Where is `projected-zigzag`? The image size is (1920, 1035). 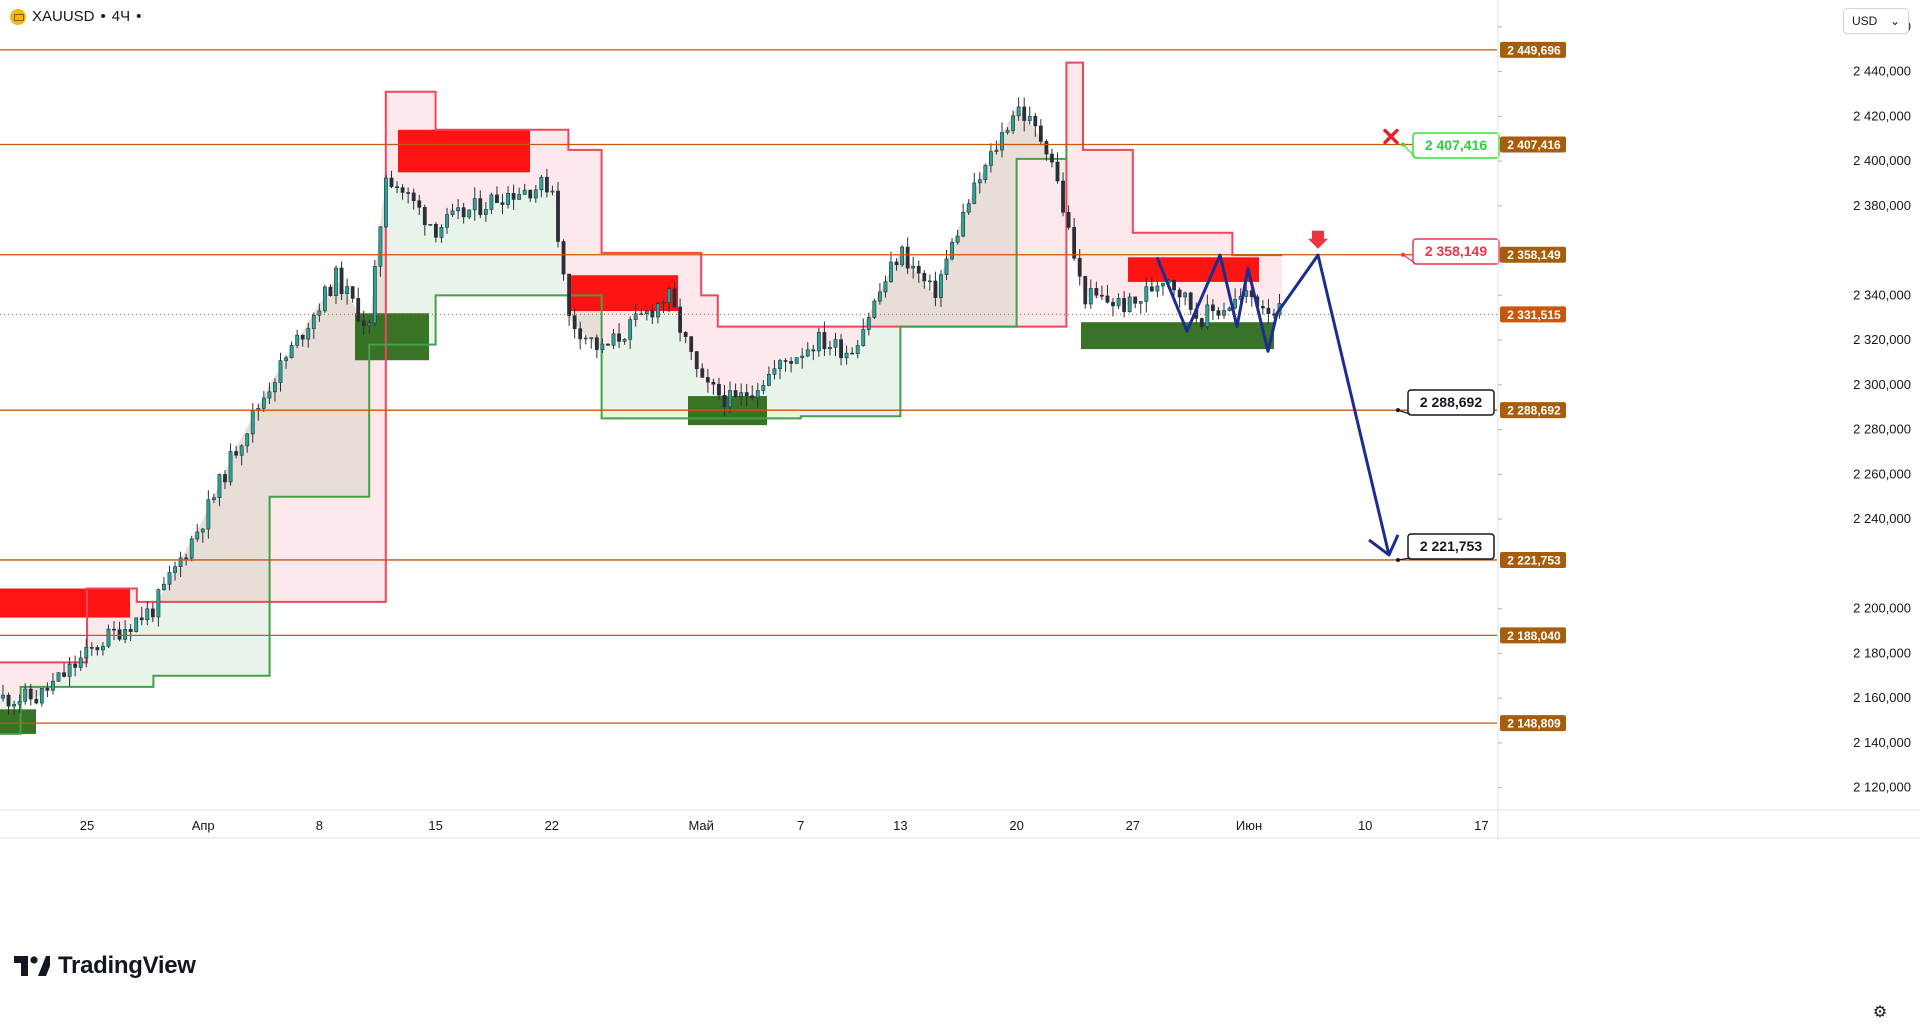 projected-zigzag is located at coordinates (1273, 404).